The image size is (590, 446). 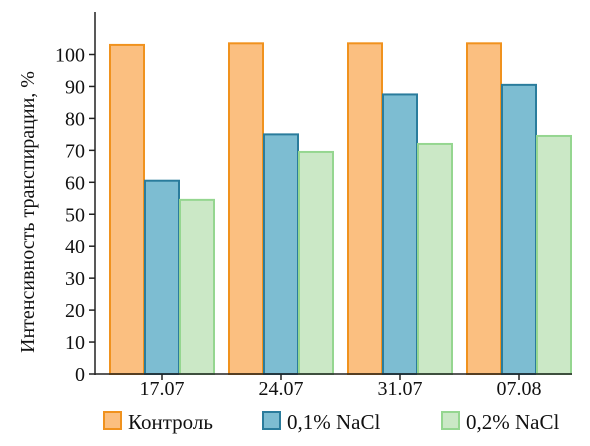 What do you see at coordinates (75, 247) in the screenshot?
I see `y-tick-label-40: 40` at bounding box center [75, 247].